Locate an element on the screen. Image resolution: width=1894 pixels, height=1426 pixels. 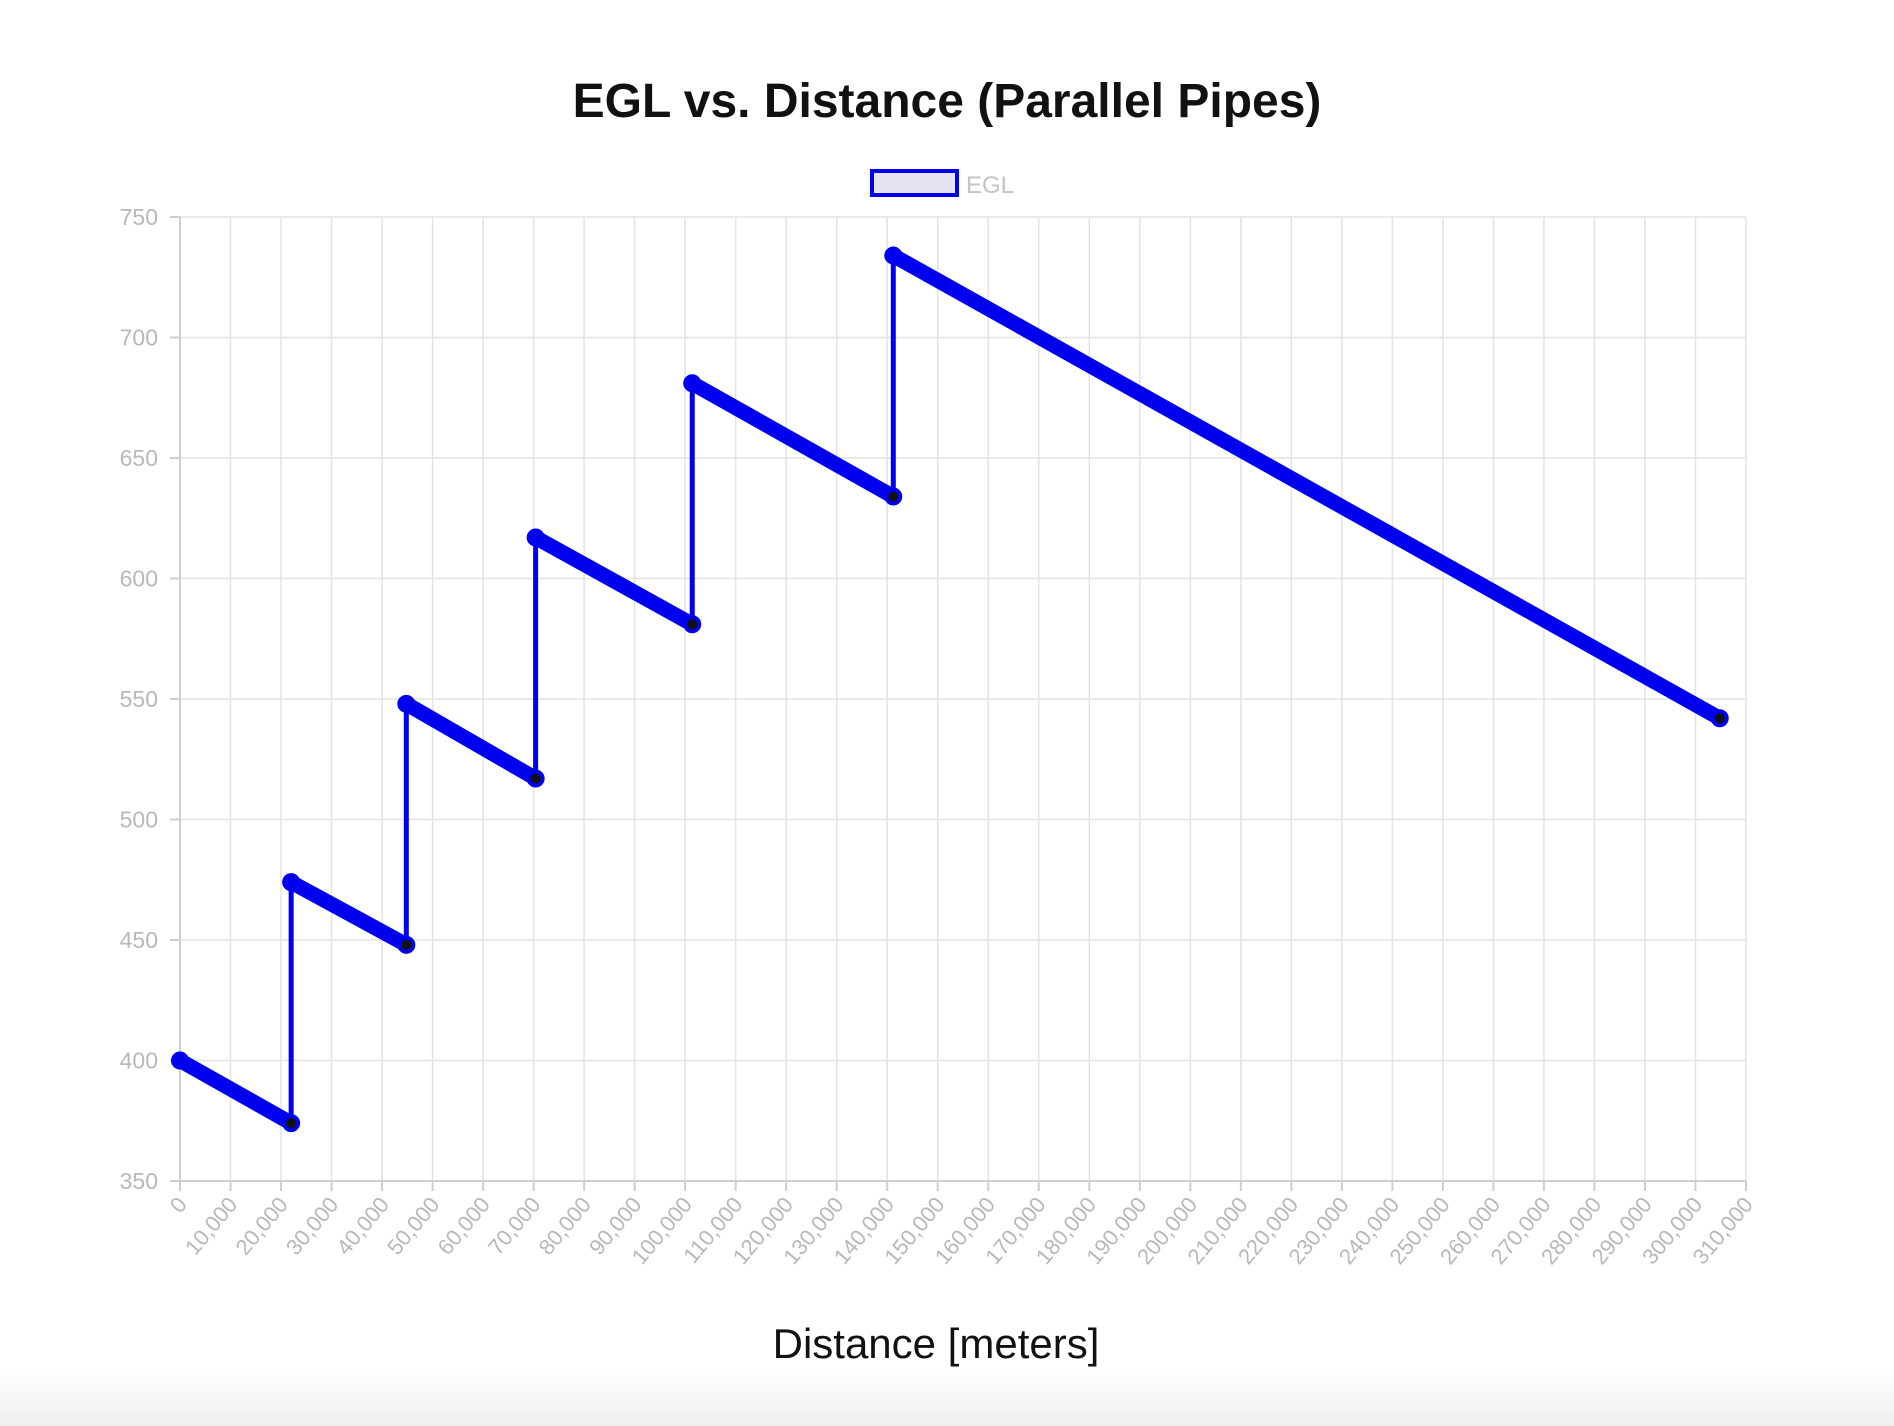
y-axis-ticks: 350 400 450 500 550 600 650 700 750 is located at coordinates (150, 699).